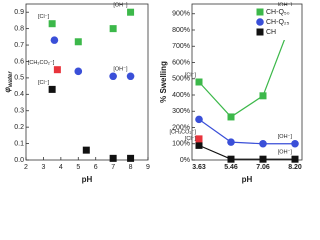 The width and height of the screenshot is (320, 240). What do you see at coordinates (181, 144) in the screenshot?
I see `y-tick-label: 100%` at bounding box center [181, 144].